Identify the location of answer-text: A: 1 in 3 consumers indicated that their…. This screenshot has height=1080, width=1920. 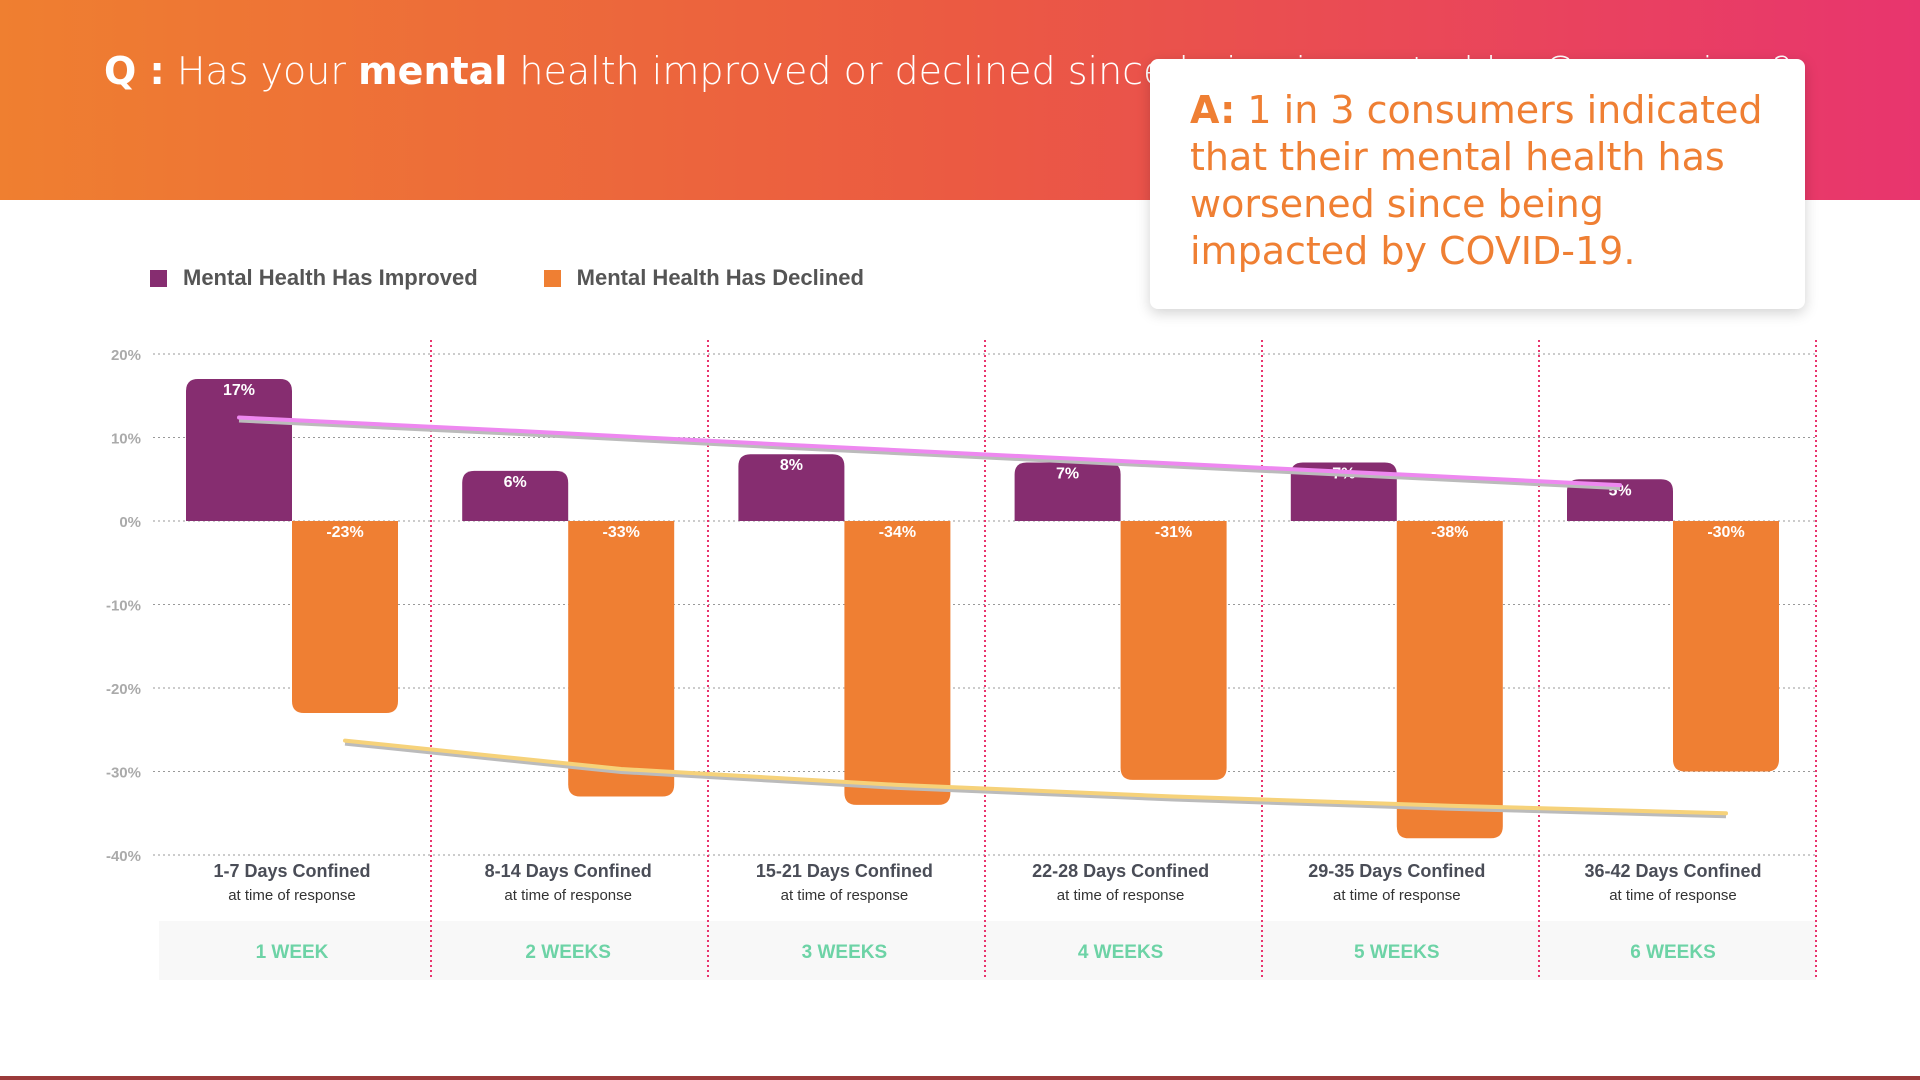
(1490, 181).